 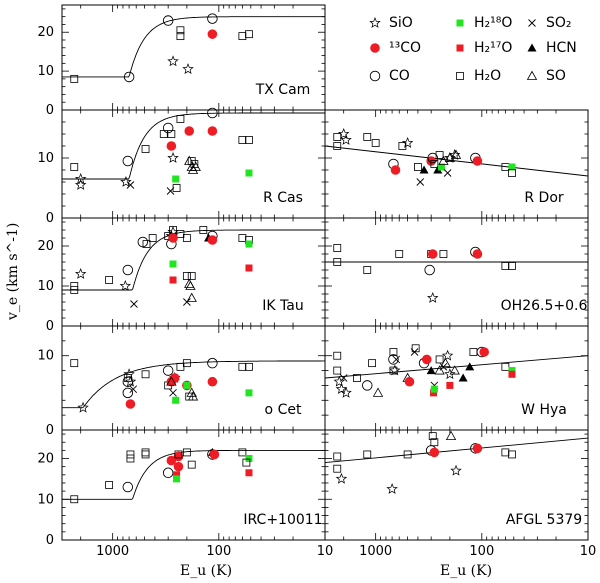 What do you see at coordinates (559, 23) in the screenshot?
I see `legend-label: SO₂` at bounding box center [559, 23].